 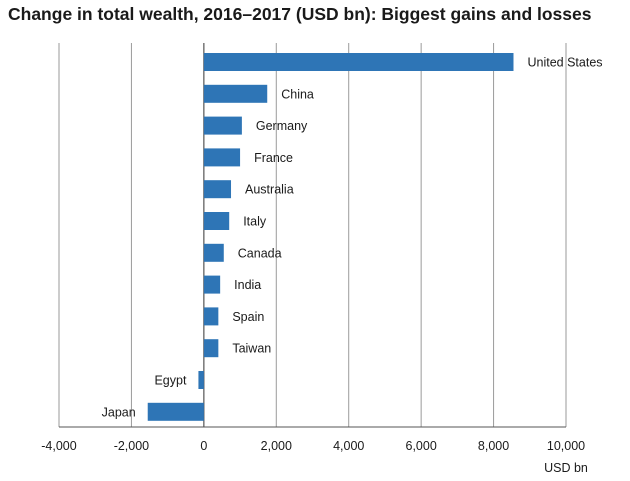 I want to click on bar-label: France, so click(x=273, y=158).